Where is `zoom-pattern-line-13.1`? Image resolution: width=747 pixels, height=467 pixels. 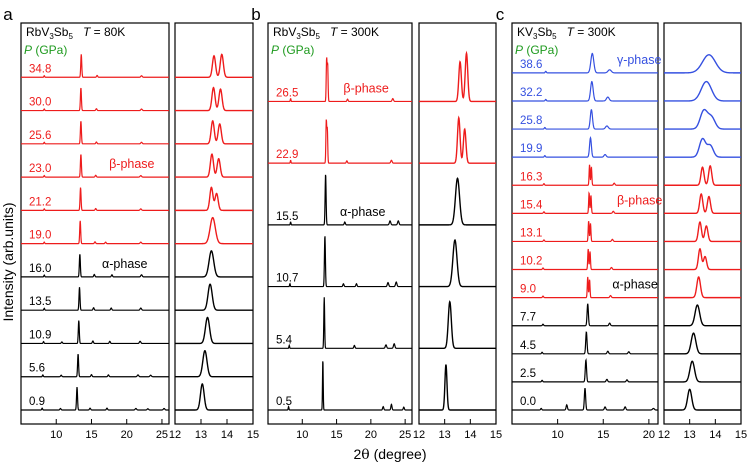 zoom-pattern-line-13.1 is located at coordinates (702, 232).